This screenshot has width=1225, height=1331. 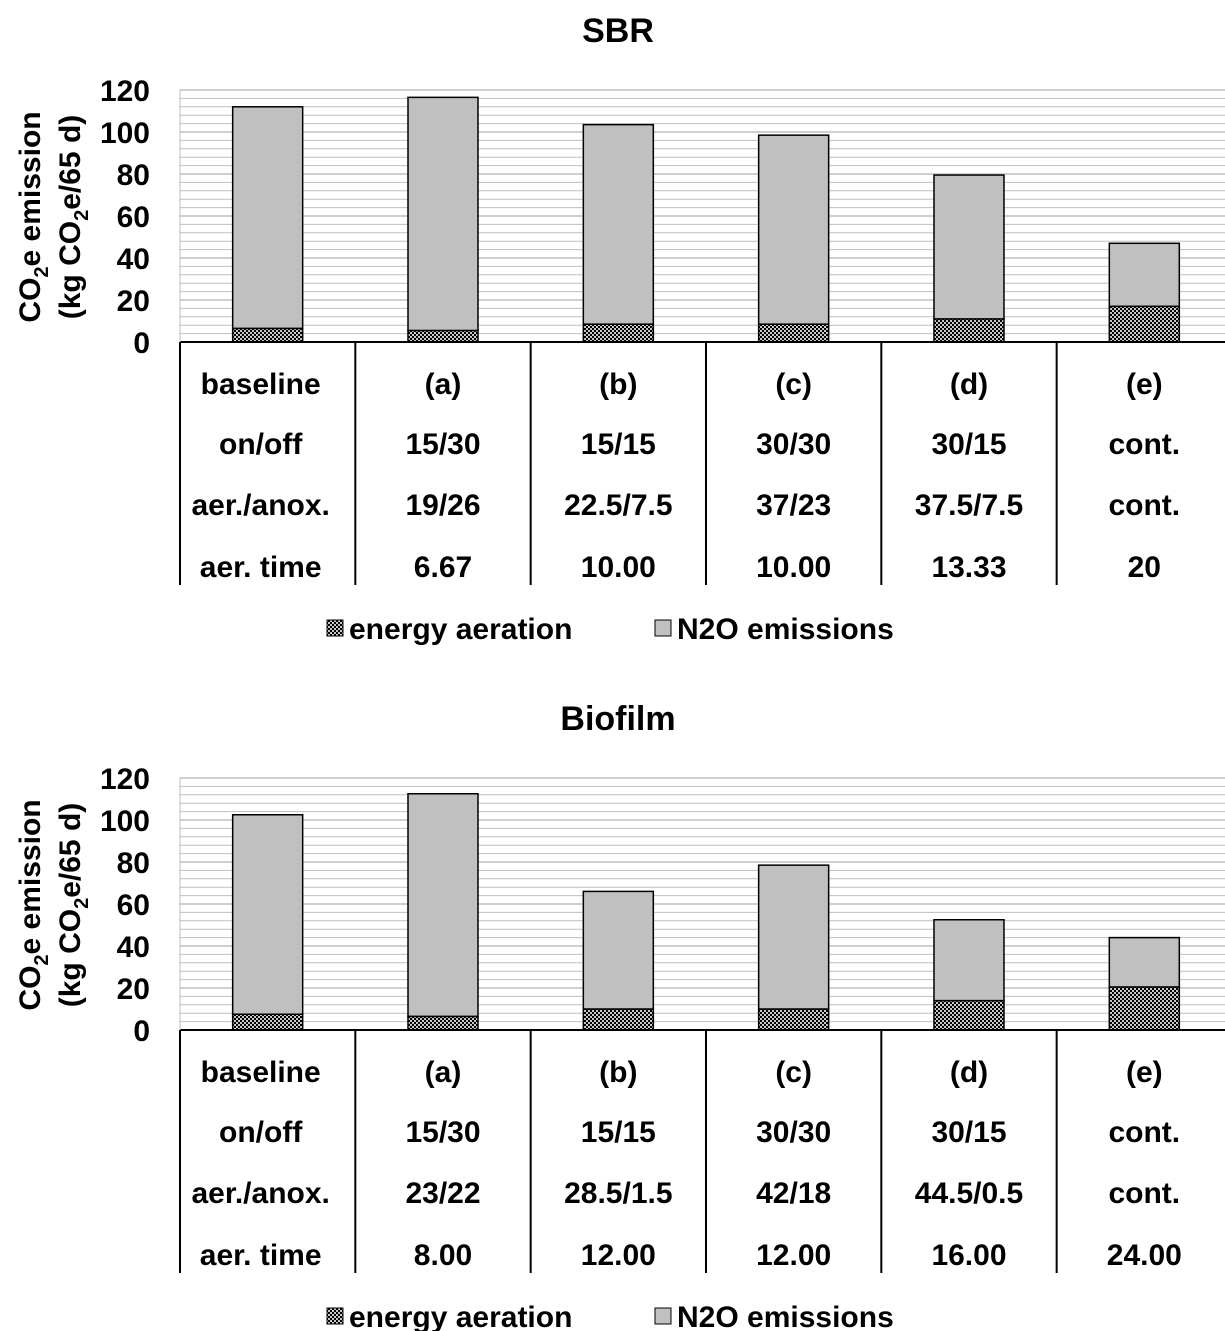 What do you see at coordinates (969, 384) in the screenshot?
I see `axis-table-cell: (d)` at bounding box center [969, 384].